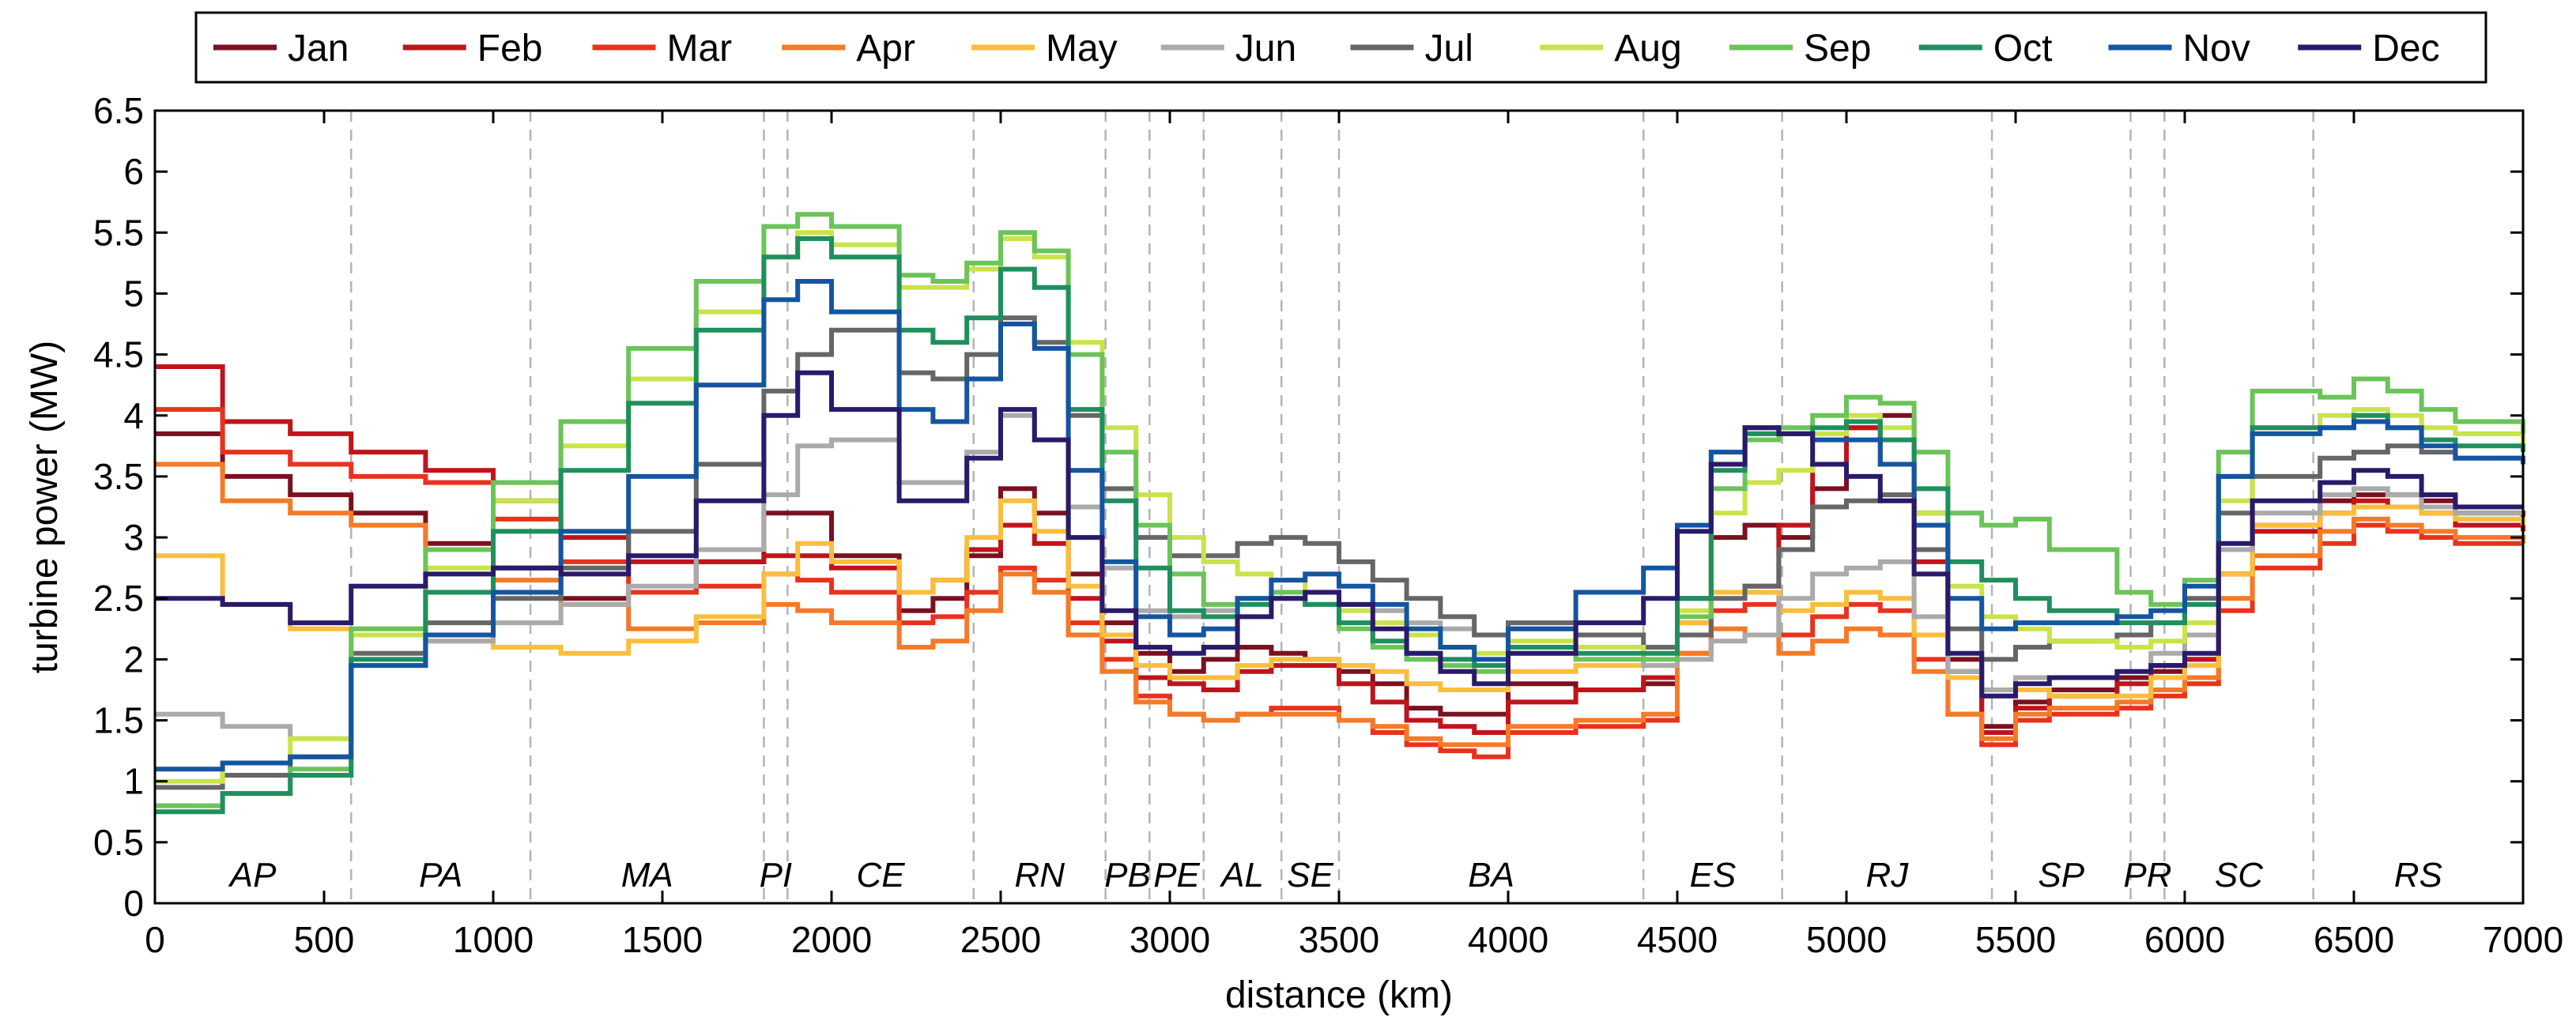 The width and height of the screenshot is (2576, 1036). What do you see at coordinates (1339, 995) in the screenshot?
I see `x-axis-title: distance (km)` at bounding box center [1339, 995].